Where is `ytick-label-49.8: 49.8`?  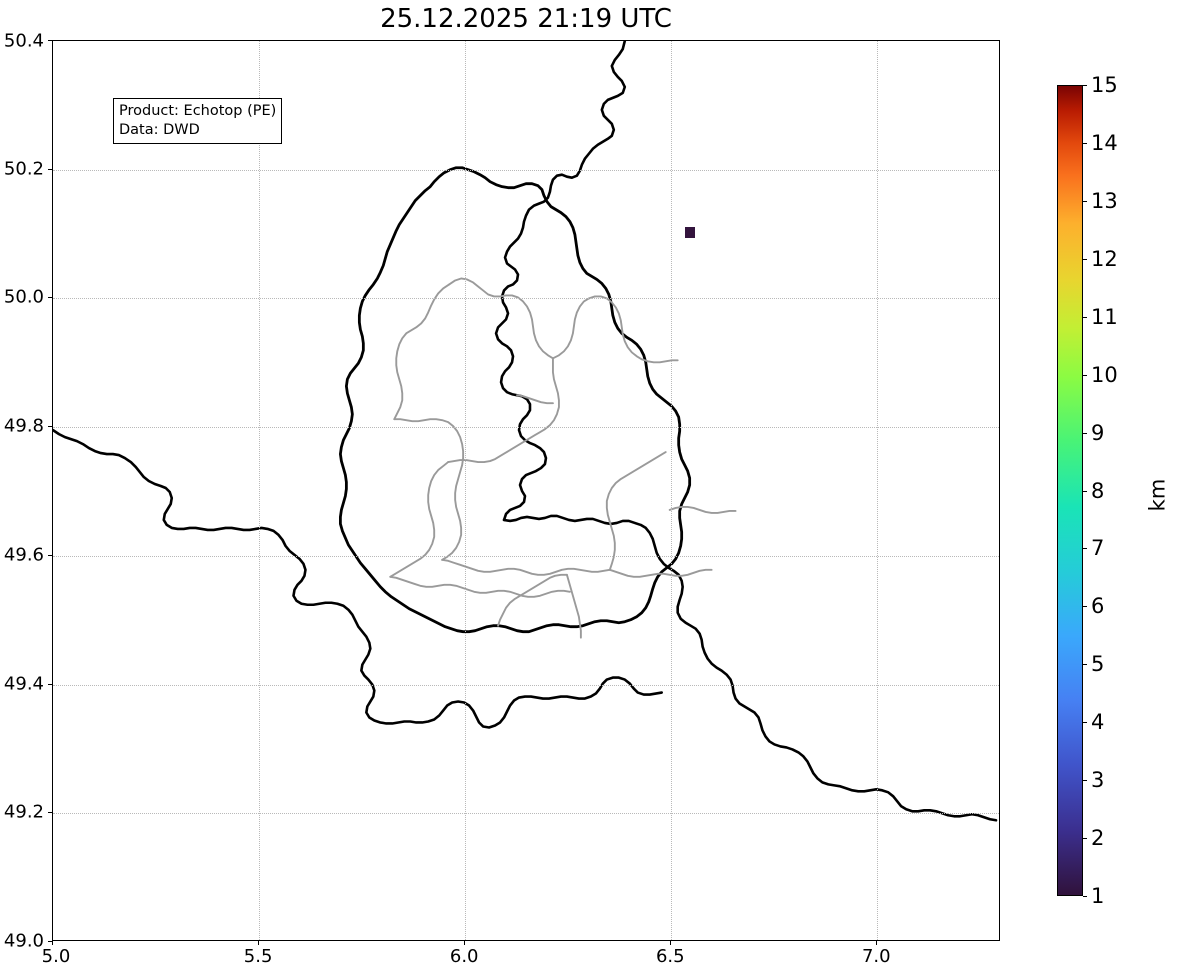
ytick-label-49.8: 49.8 is located at coordinates (23, 426).